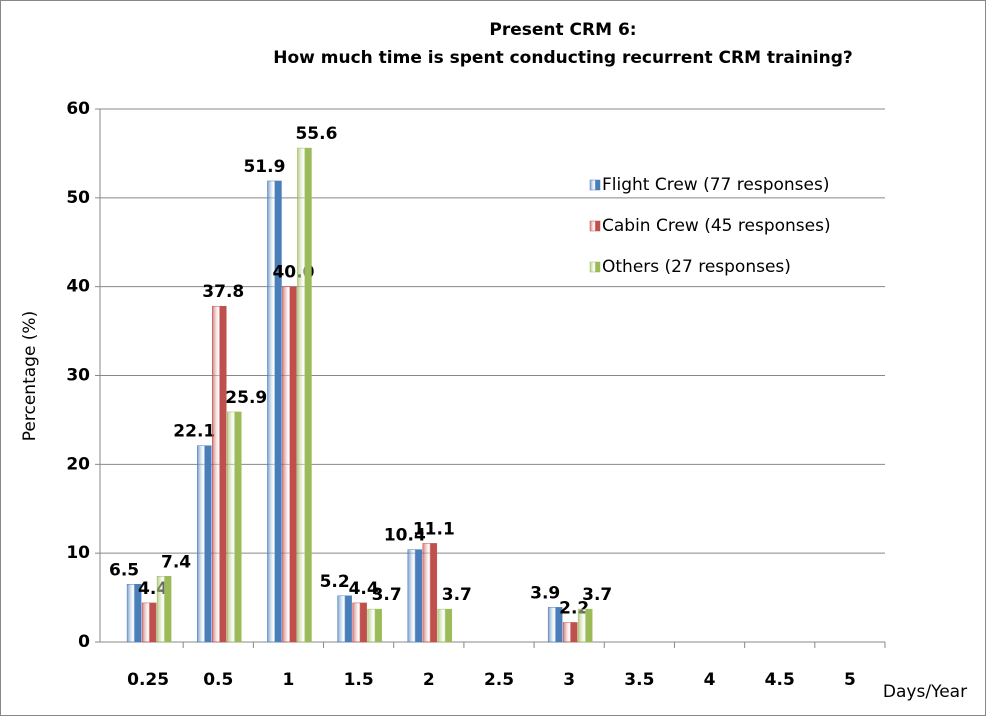  I want to click on data-label: 55.6, so click(316, 134).